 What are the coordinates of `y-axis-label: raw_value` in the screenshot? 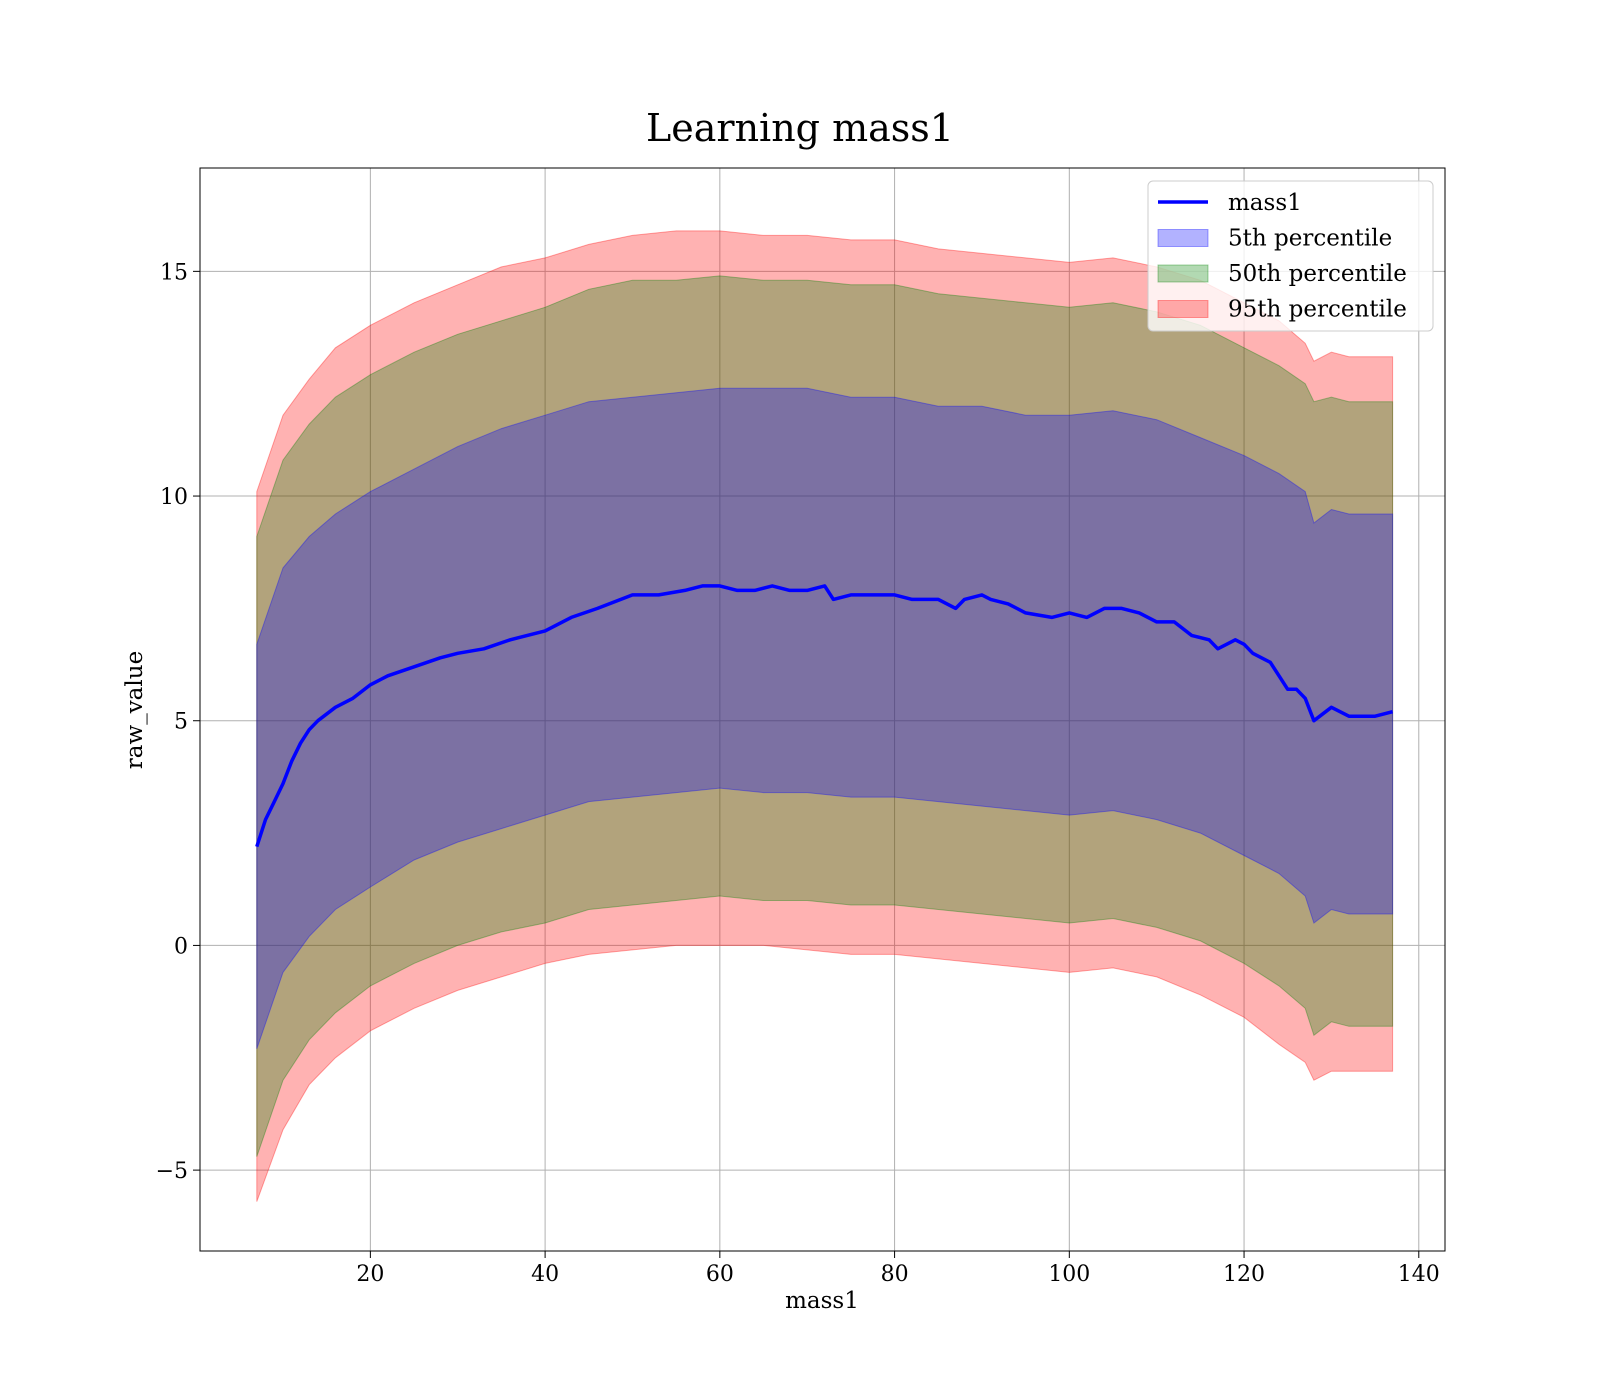 It's located at (135, 710).